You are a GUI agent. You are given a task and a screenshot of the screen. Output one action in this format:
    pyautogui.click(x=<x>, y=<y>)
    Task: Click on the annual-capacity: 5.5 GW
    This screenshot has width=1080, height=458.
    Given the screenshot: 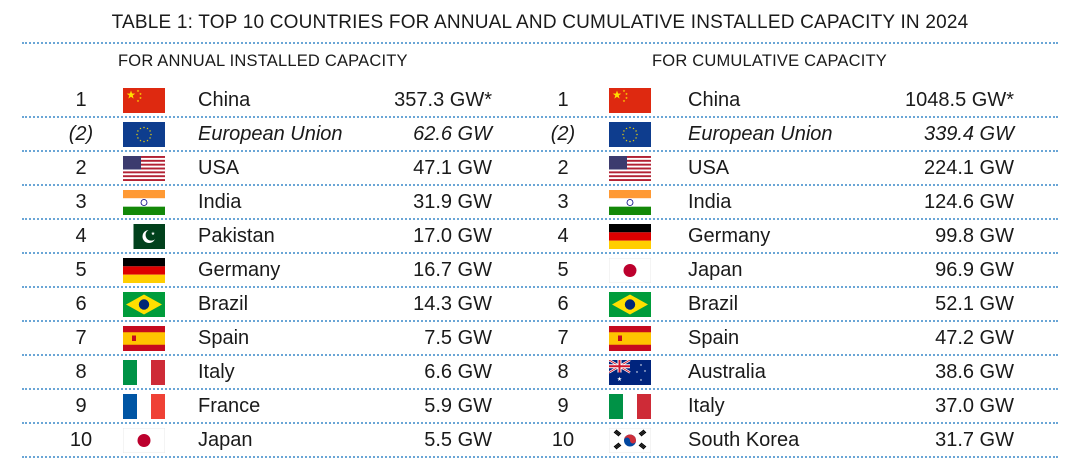 What is the action you would take?
    pyautogui.click(x=458, y=440)
    